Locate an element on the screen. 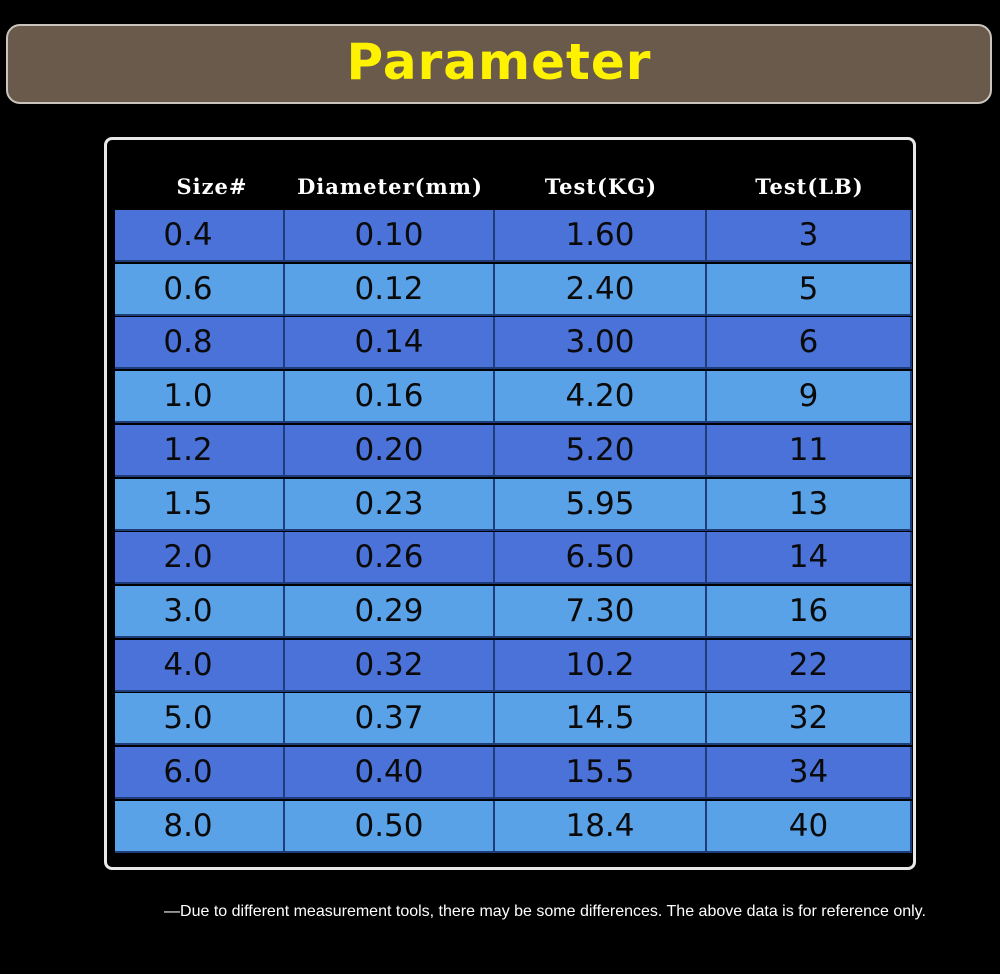 This screenshot has width=1000, height=974. test-kg-cell: 1.60 is located at coordinates (601, 236).